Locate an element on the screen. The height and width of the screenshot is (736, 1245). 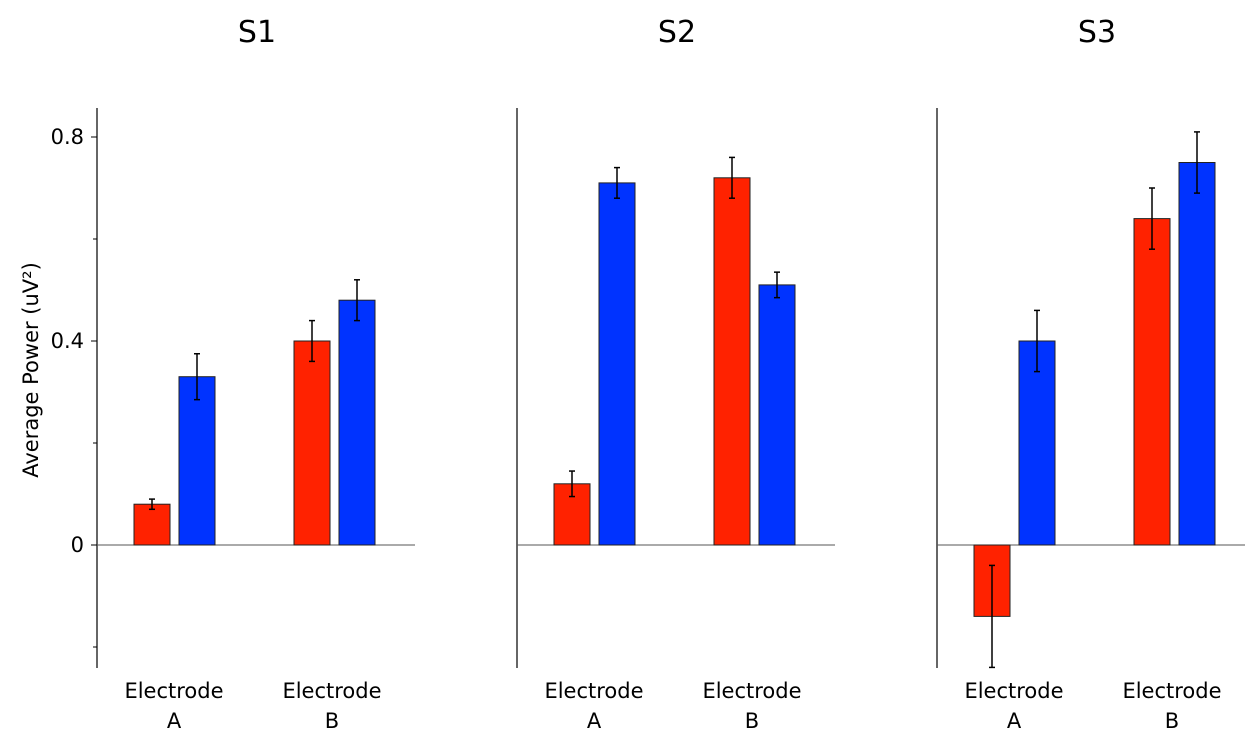
y-tick-label: 0.4 is located at coordinates (67, 341).